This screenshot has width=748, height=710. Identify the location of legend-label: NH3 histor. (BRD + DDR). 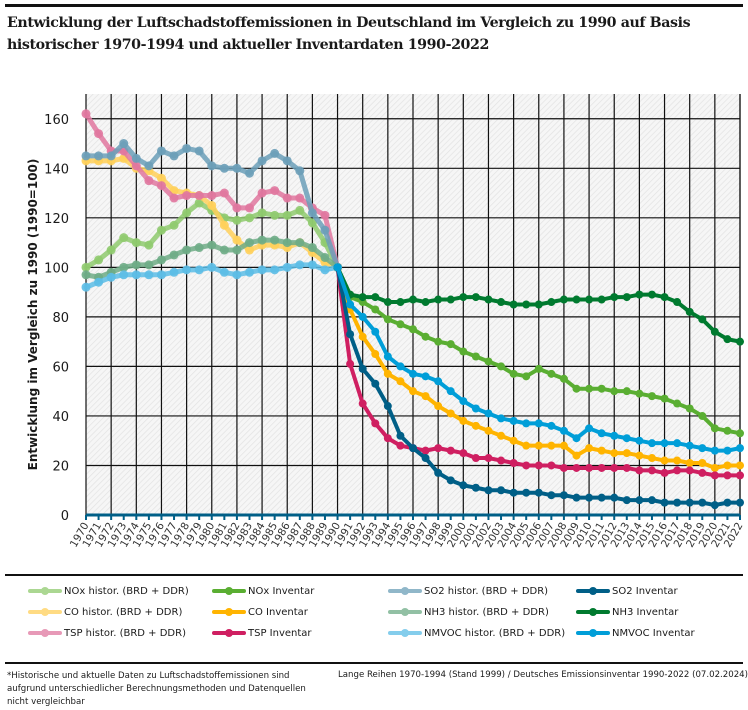
(486, 612).